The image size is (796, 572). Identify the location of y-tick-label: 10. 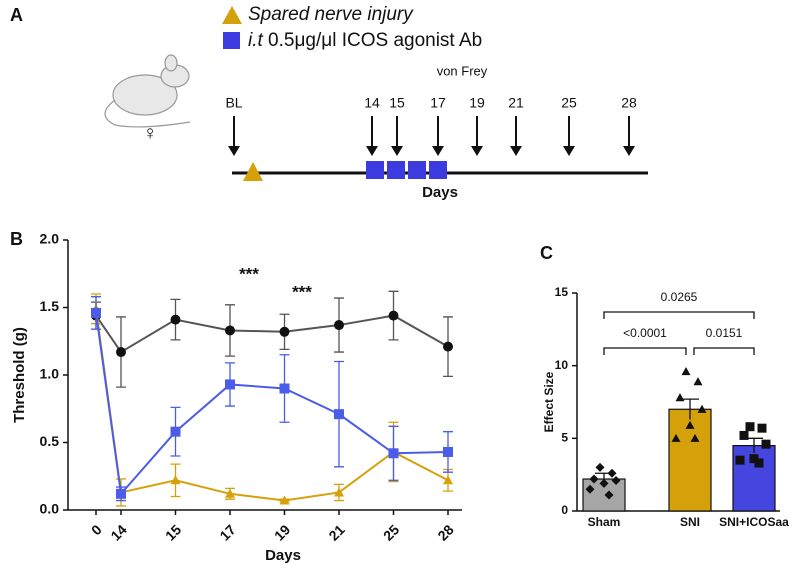
(562, 365).